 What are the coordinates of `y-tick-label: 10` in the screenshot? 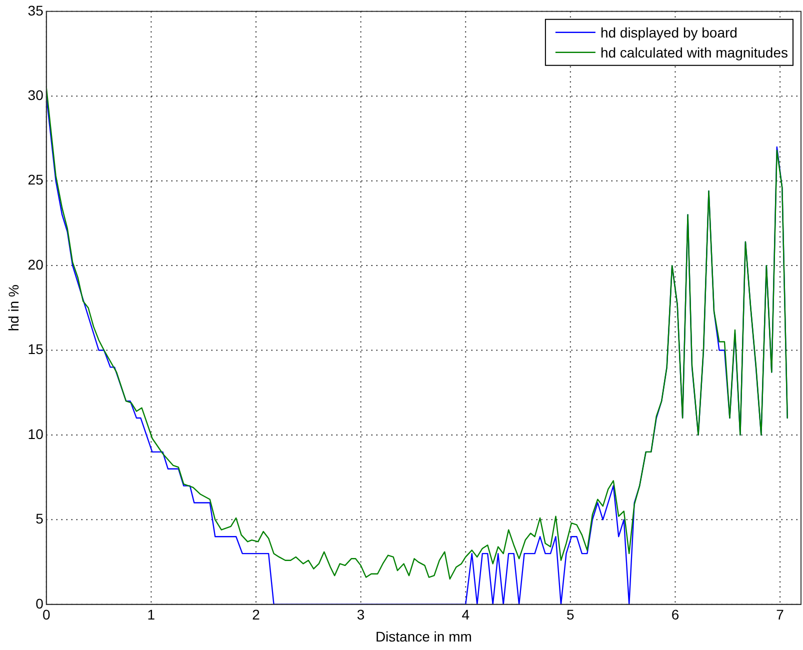 It's located at (36, 434).